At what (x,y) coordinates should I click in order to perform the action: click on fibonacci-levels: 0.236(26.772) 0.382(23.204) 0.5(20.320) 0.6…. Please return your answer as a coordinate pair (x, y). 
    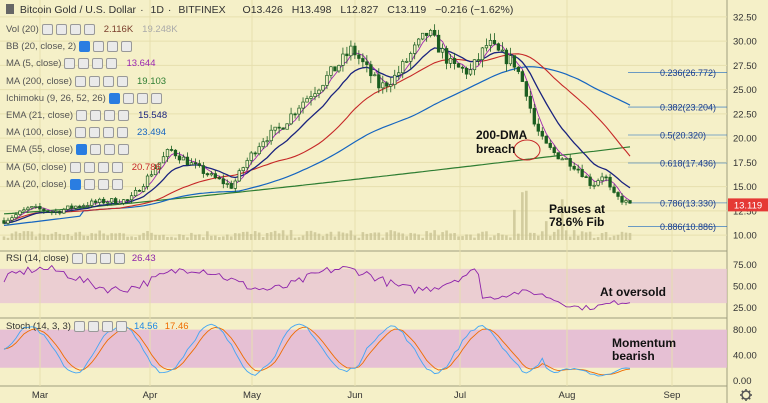
    Looking at the image, I should click on (677, 150).